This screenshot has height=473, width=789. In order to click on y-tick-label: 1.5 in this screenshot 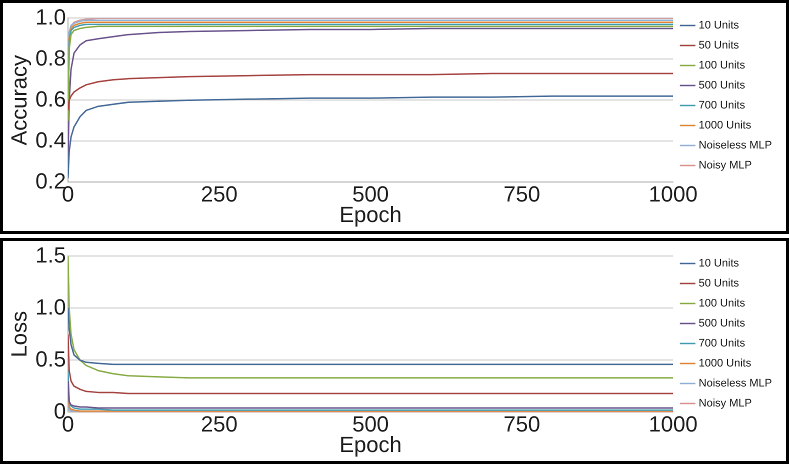, I will do `click(50, 255)`.